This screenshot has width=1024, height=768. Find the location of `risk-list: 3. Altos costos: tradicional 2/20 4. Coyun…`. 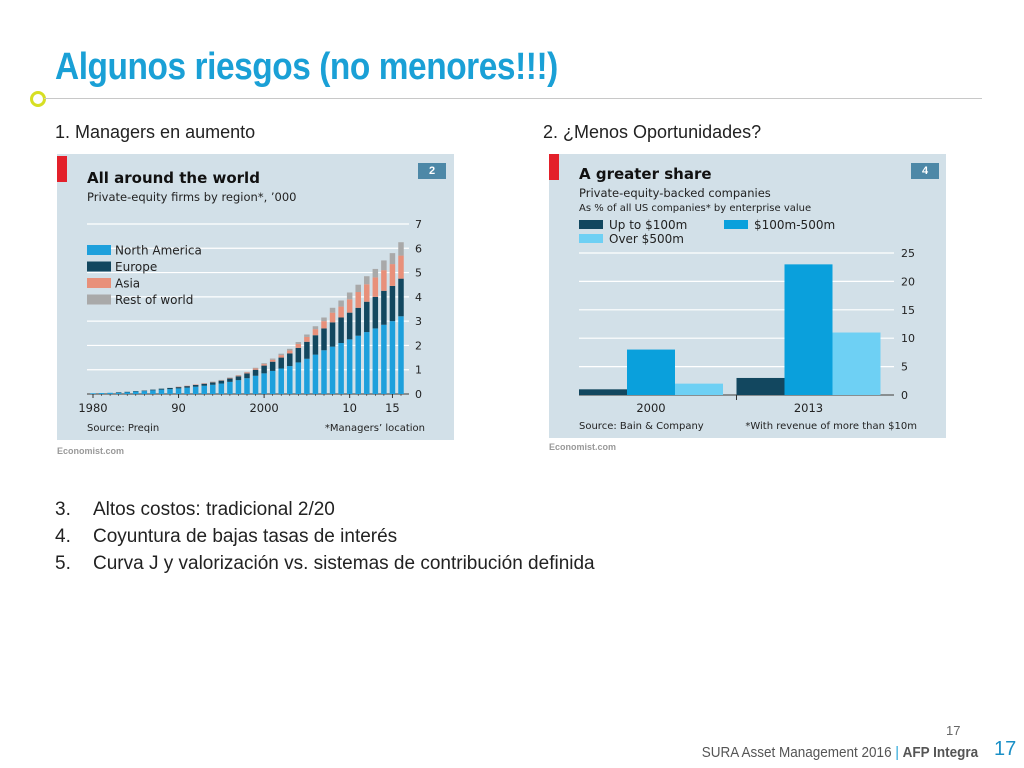

risk-list: 3. Altos costos: tradicional 2/20 4. Coyun… is located at coordinates (325, 536).